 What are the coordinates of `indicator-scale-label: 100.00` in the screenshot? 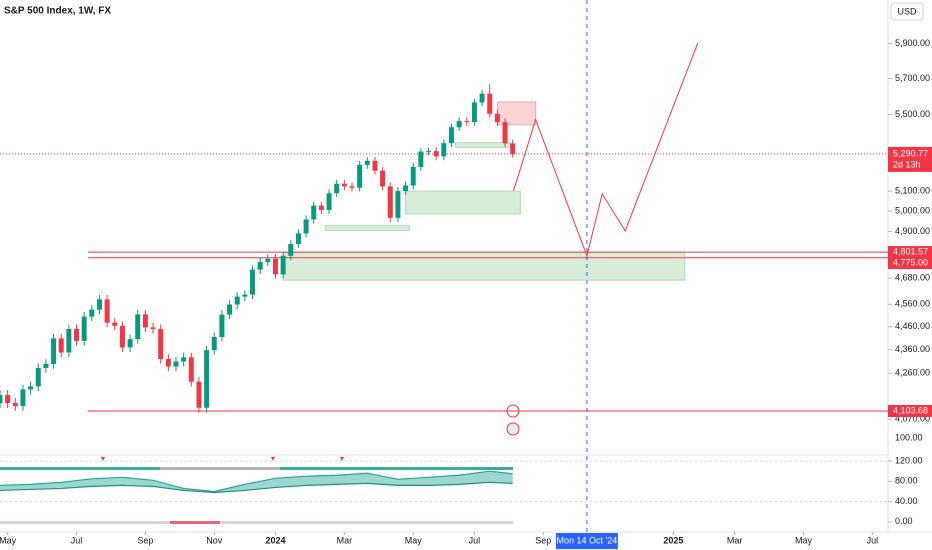 It's located at (909, 437).